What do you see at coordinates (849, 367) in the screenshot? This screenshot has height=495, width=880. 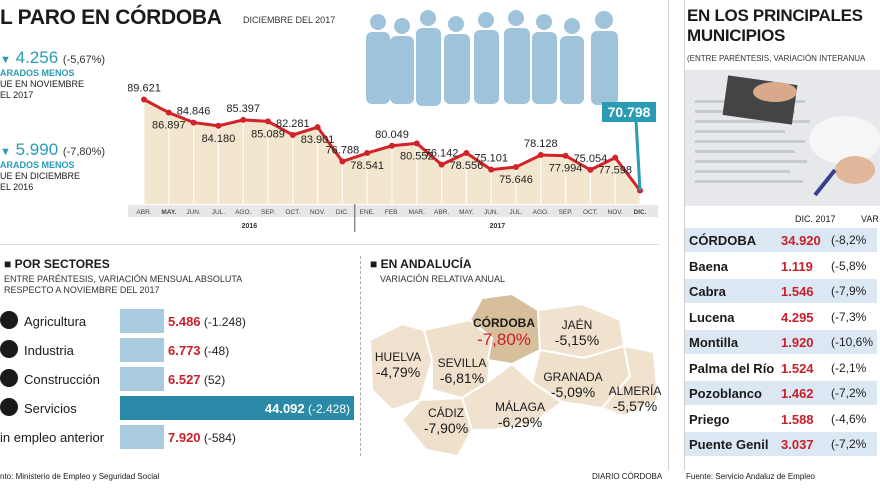 I see `municipio-pct: (-2,1%` at bounding box center [849, 367].